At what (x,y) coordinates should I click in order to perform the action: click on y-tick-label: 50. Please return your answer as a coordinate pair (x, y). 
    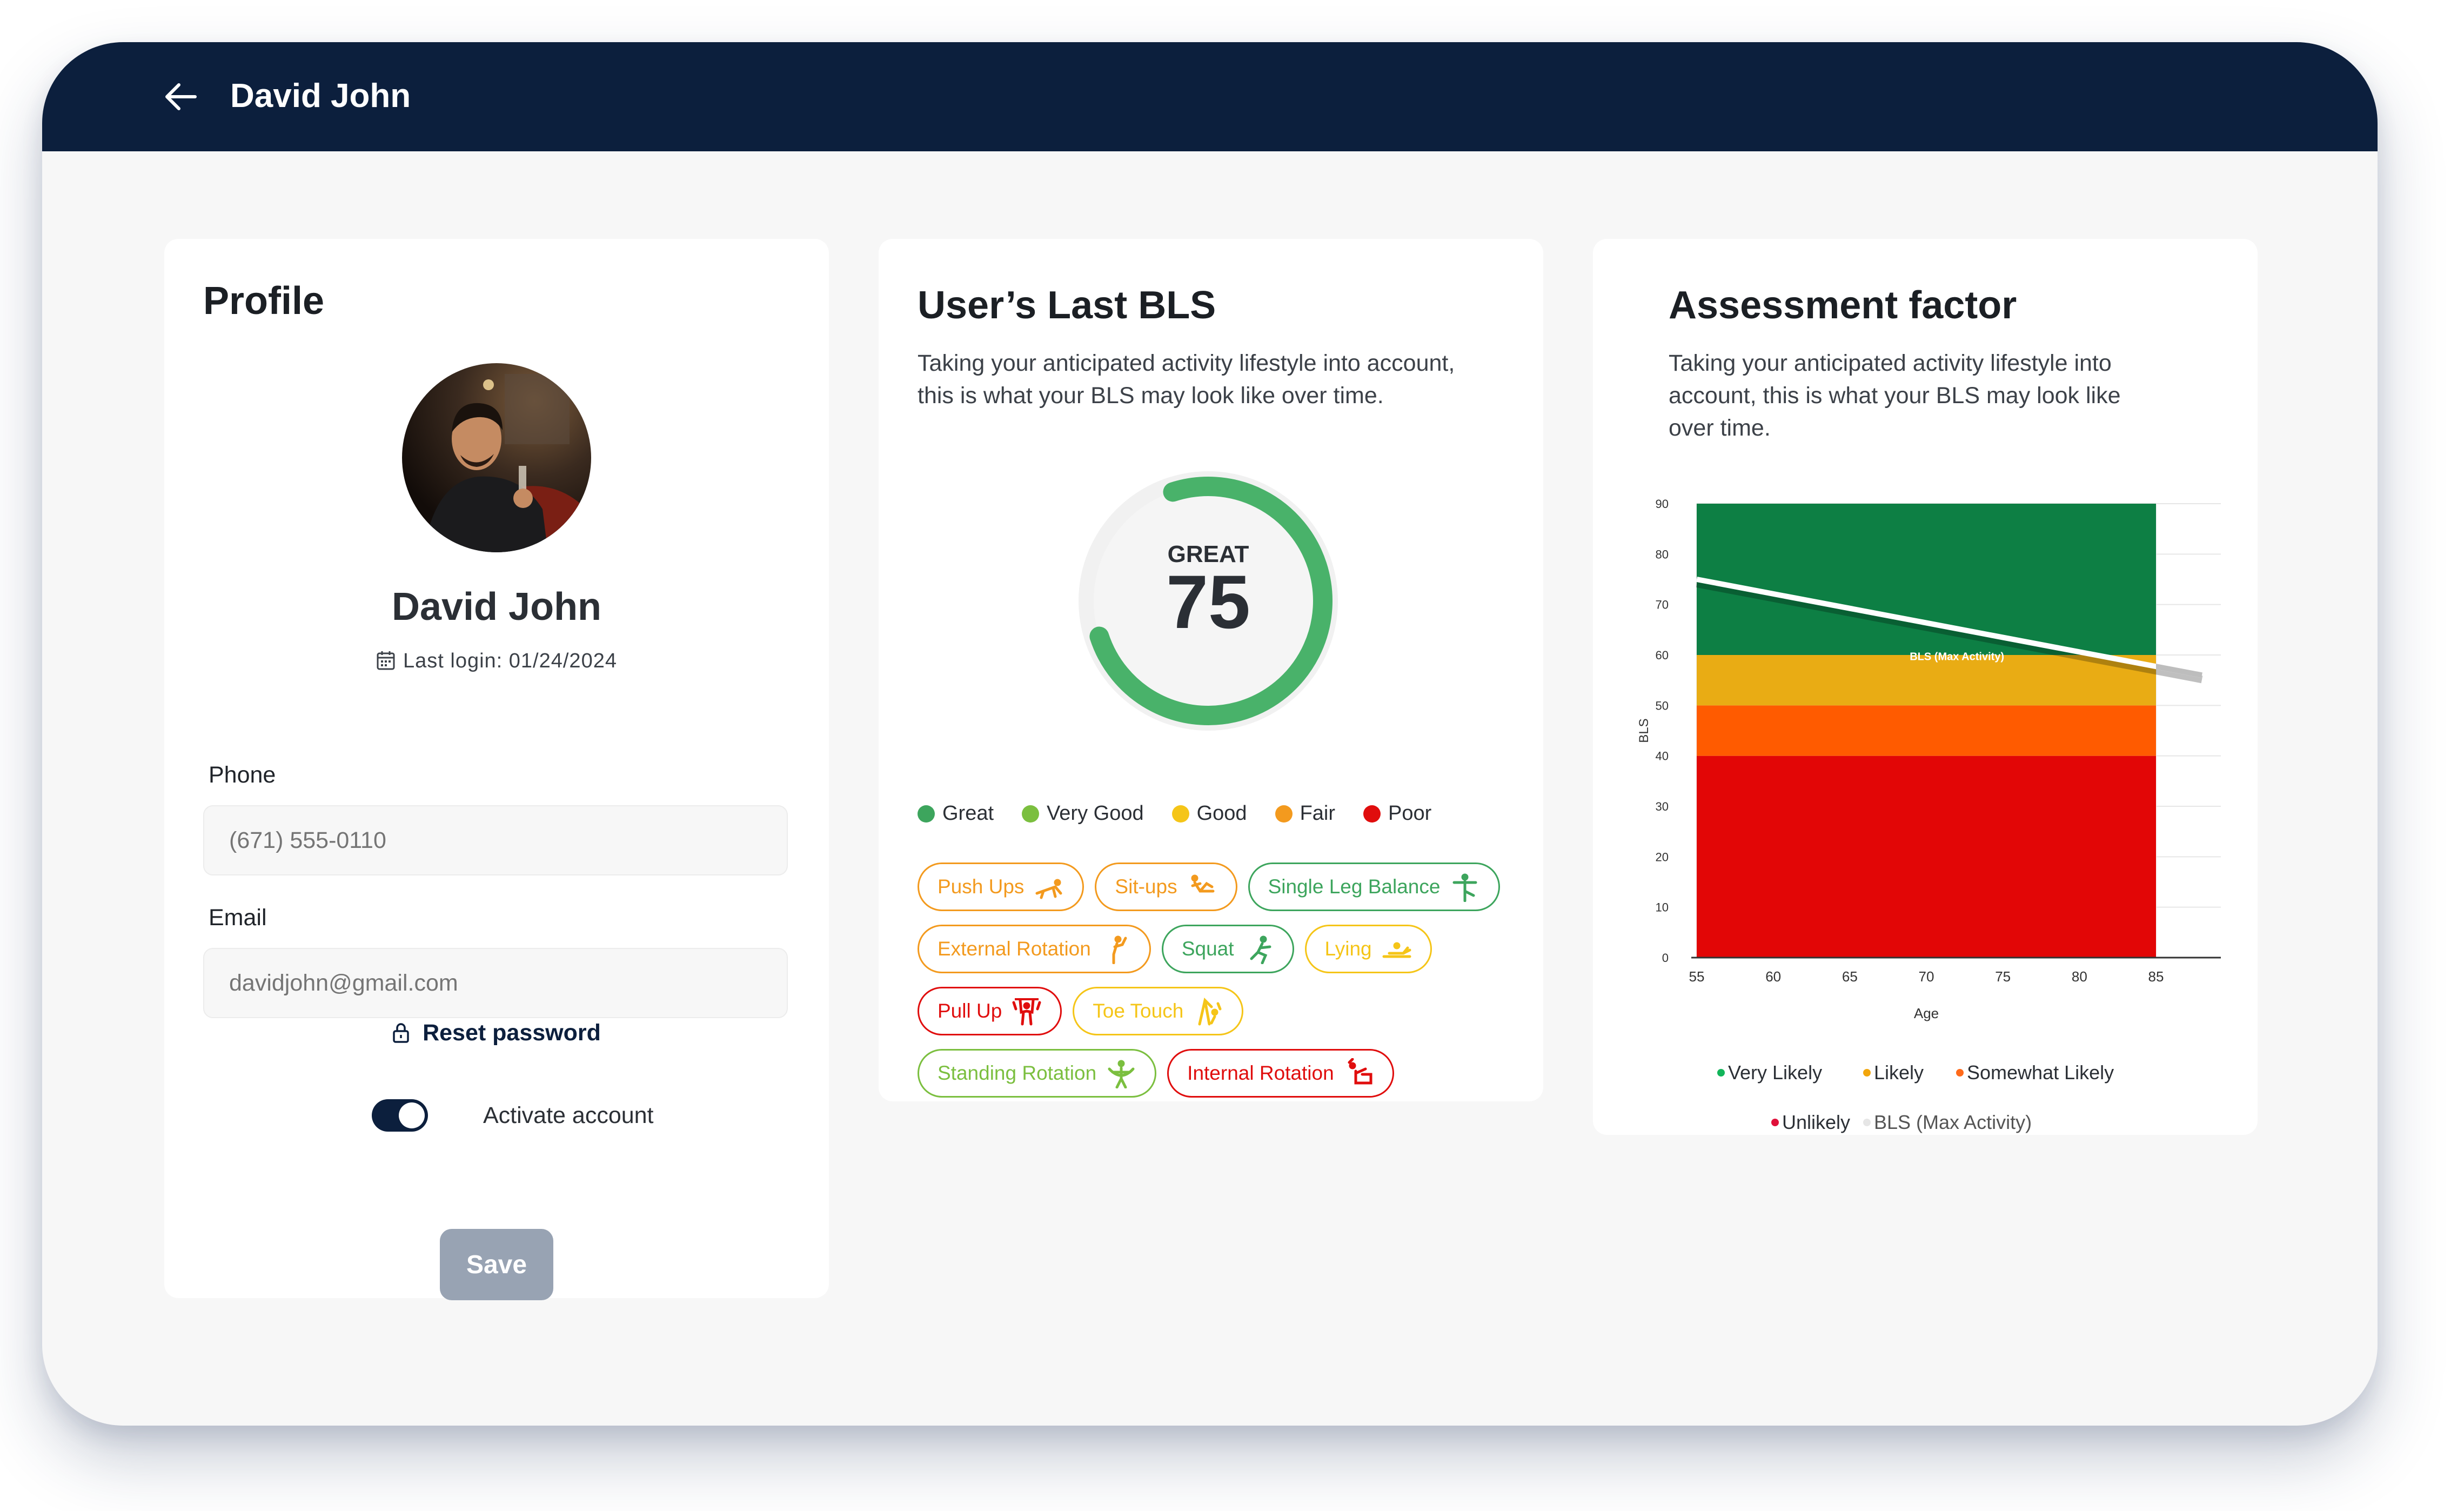
    Looking at the image, I should click on (1662, 705).